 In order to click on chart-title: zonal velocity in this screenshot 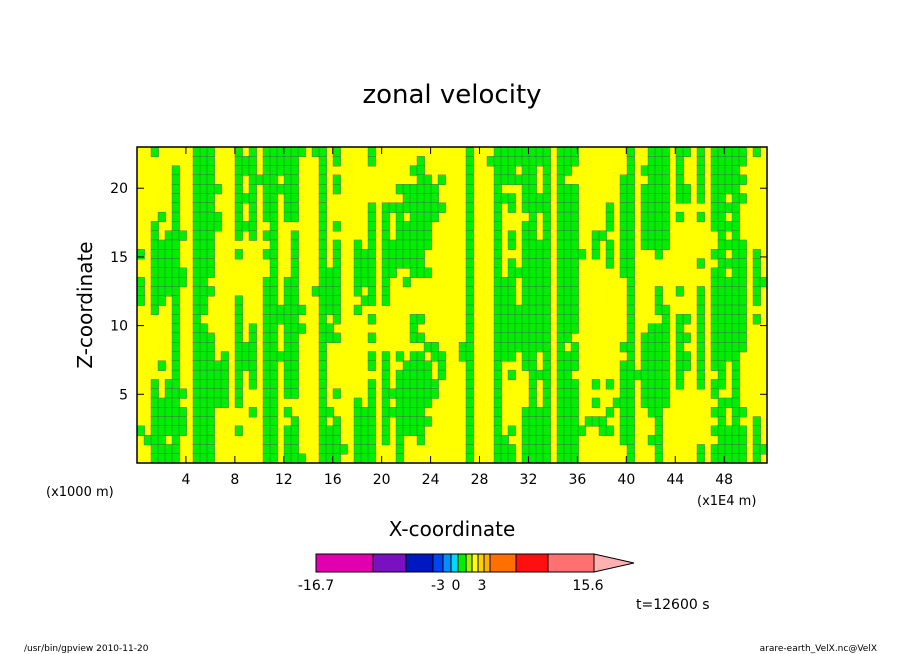, I will do `click(451, 95)`.